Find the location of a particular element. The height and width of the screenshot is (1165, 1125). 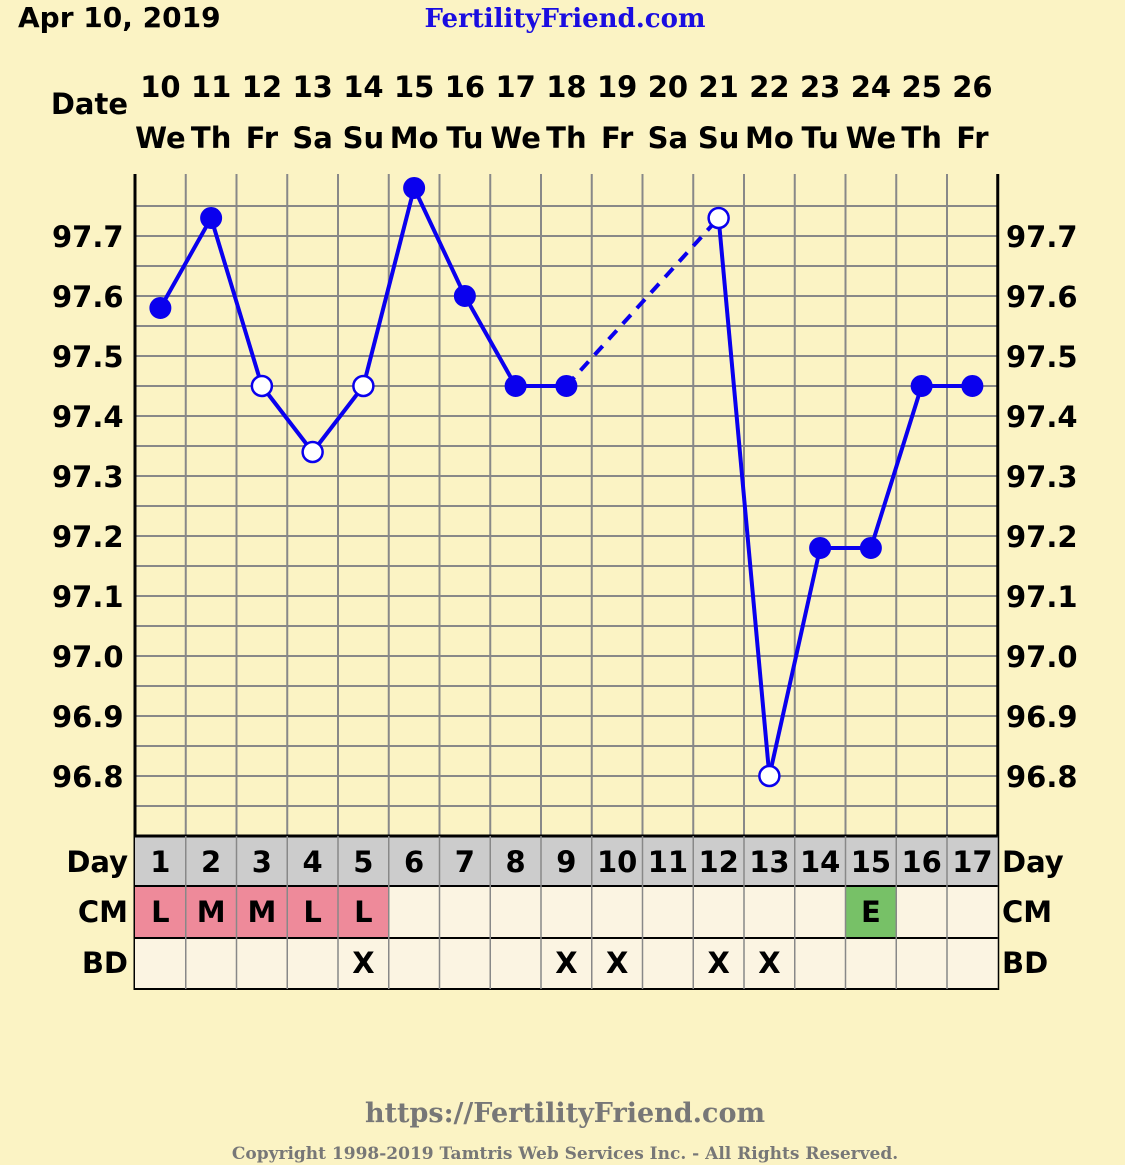

temperature-line-dashed is located at coordinates (642, 302).